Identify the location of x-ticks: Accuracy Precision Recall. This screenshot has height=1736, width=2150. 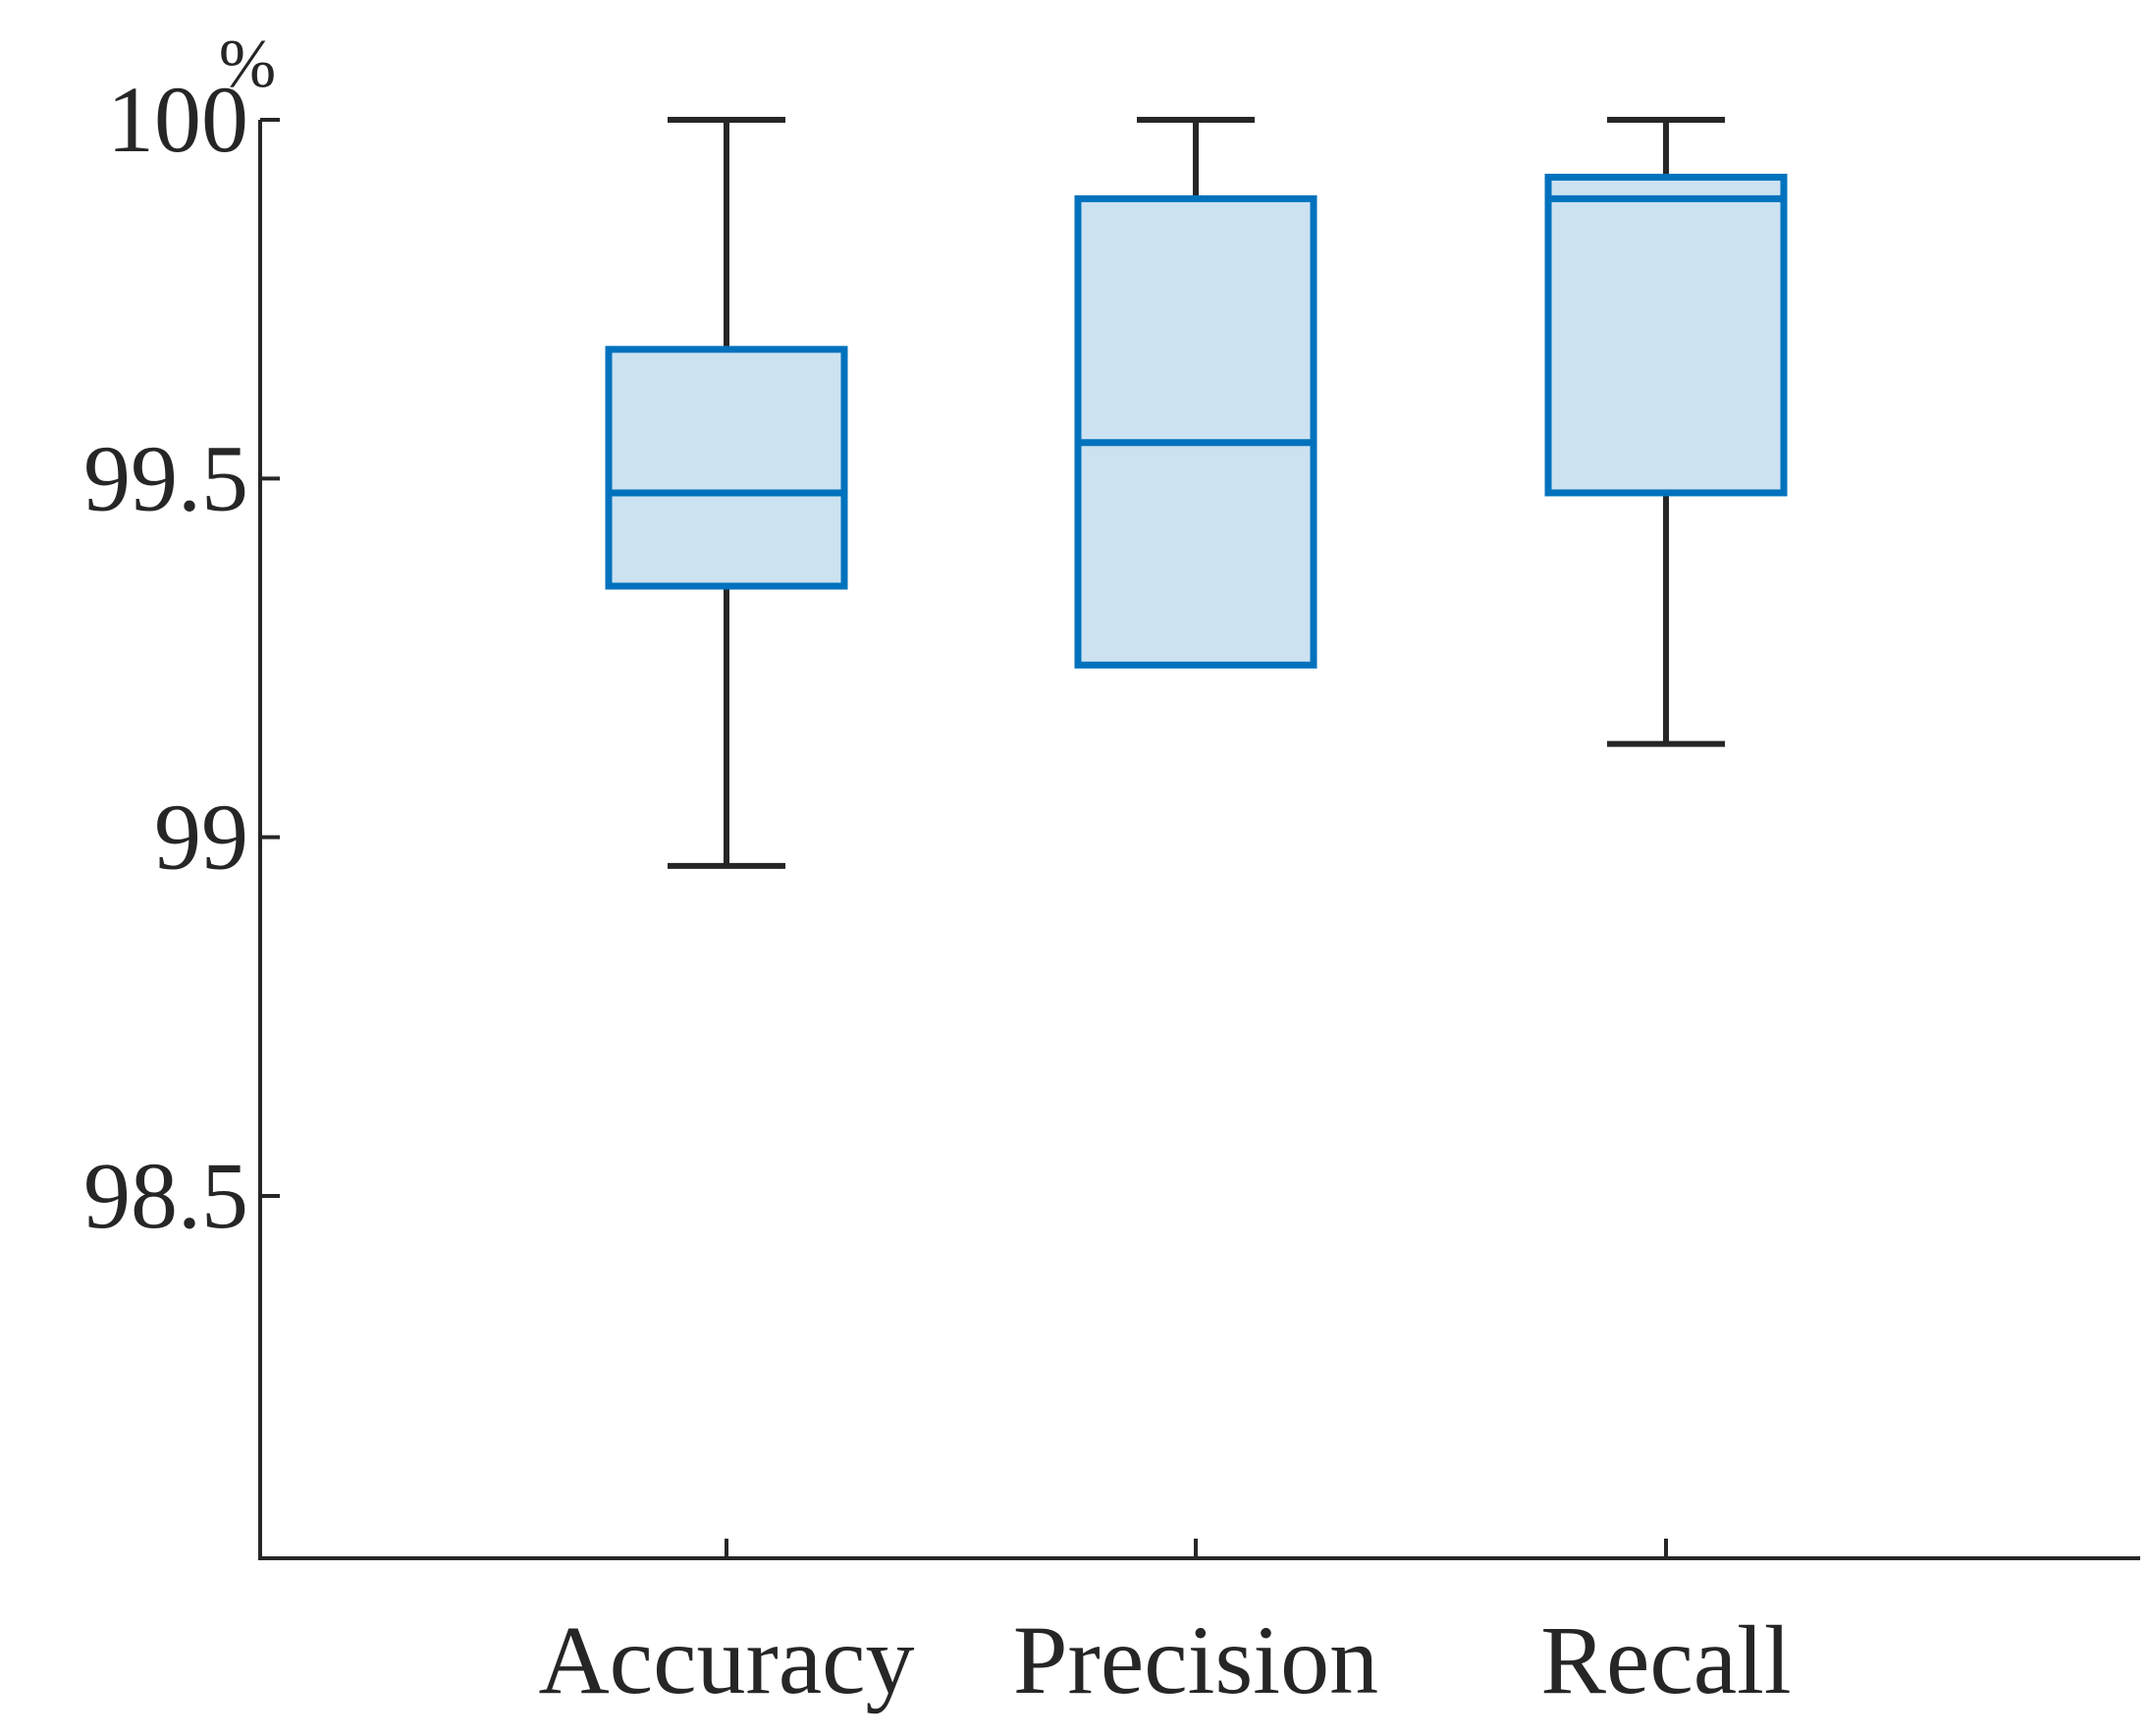
(1165, 1626).